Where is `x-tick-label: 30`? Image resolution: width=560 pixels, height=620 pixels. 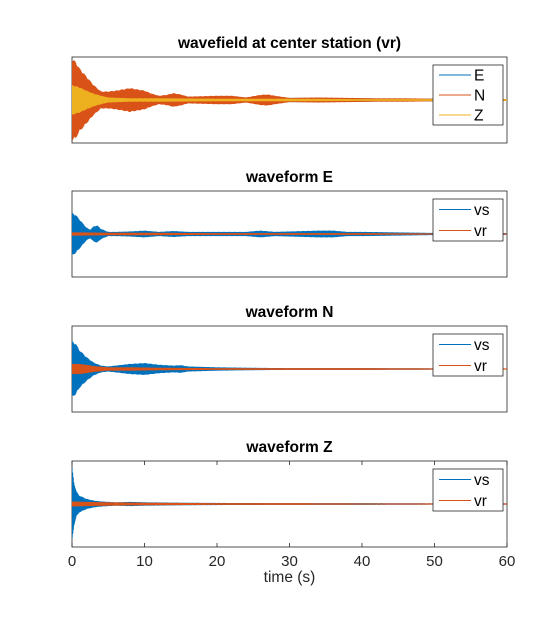
x-tick-label: 30 is located at coordinates (289, 561).